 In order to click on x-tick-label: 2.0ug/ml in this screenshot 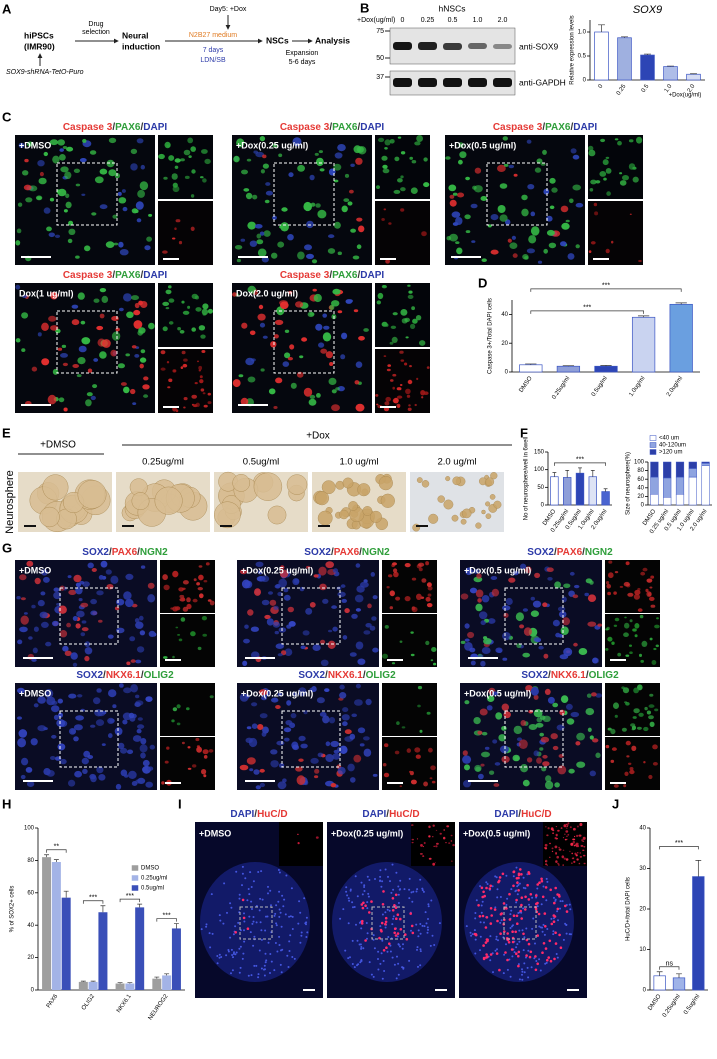, I will do `click(675, 387)`.